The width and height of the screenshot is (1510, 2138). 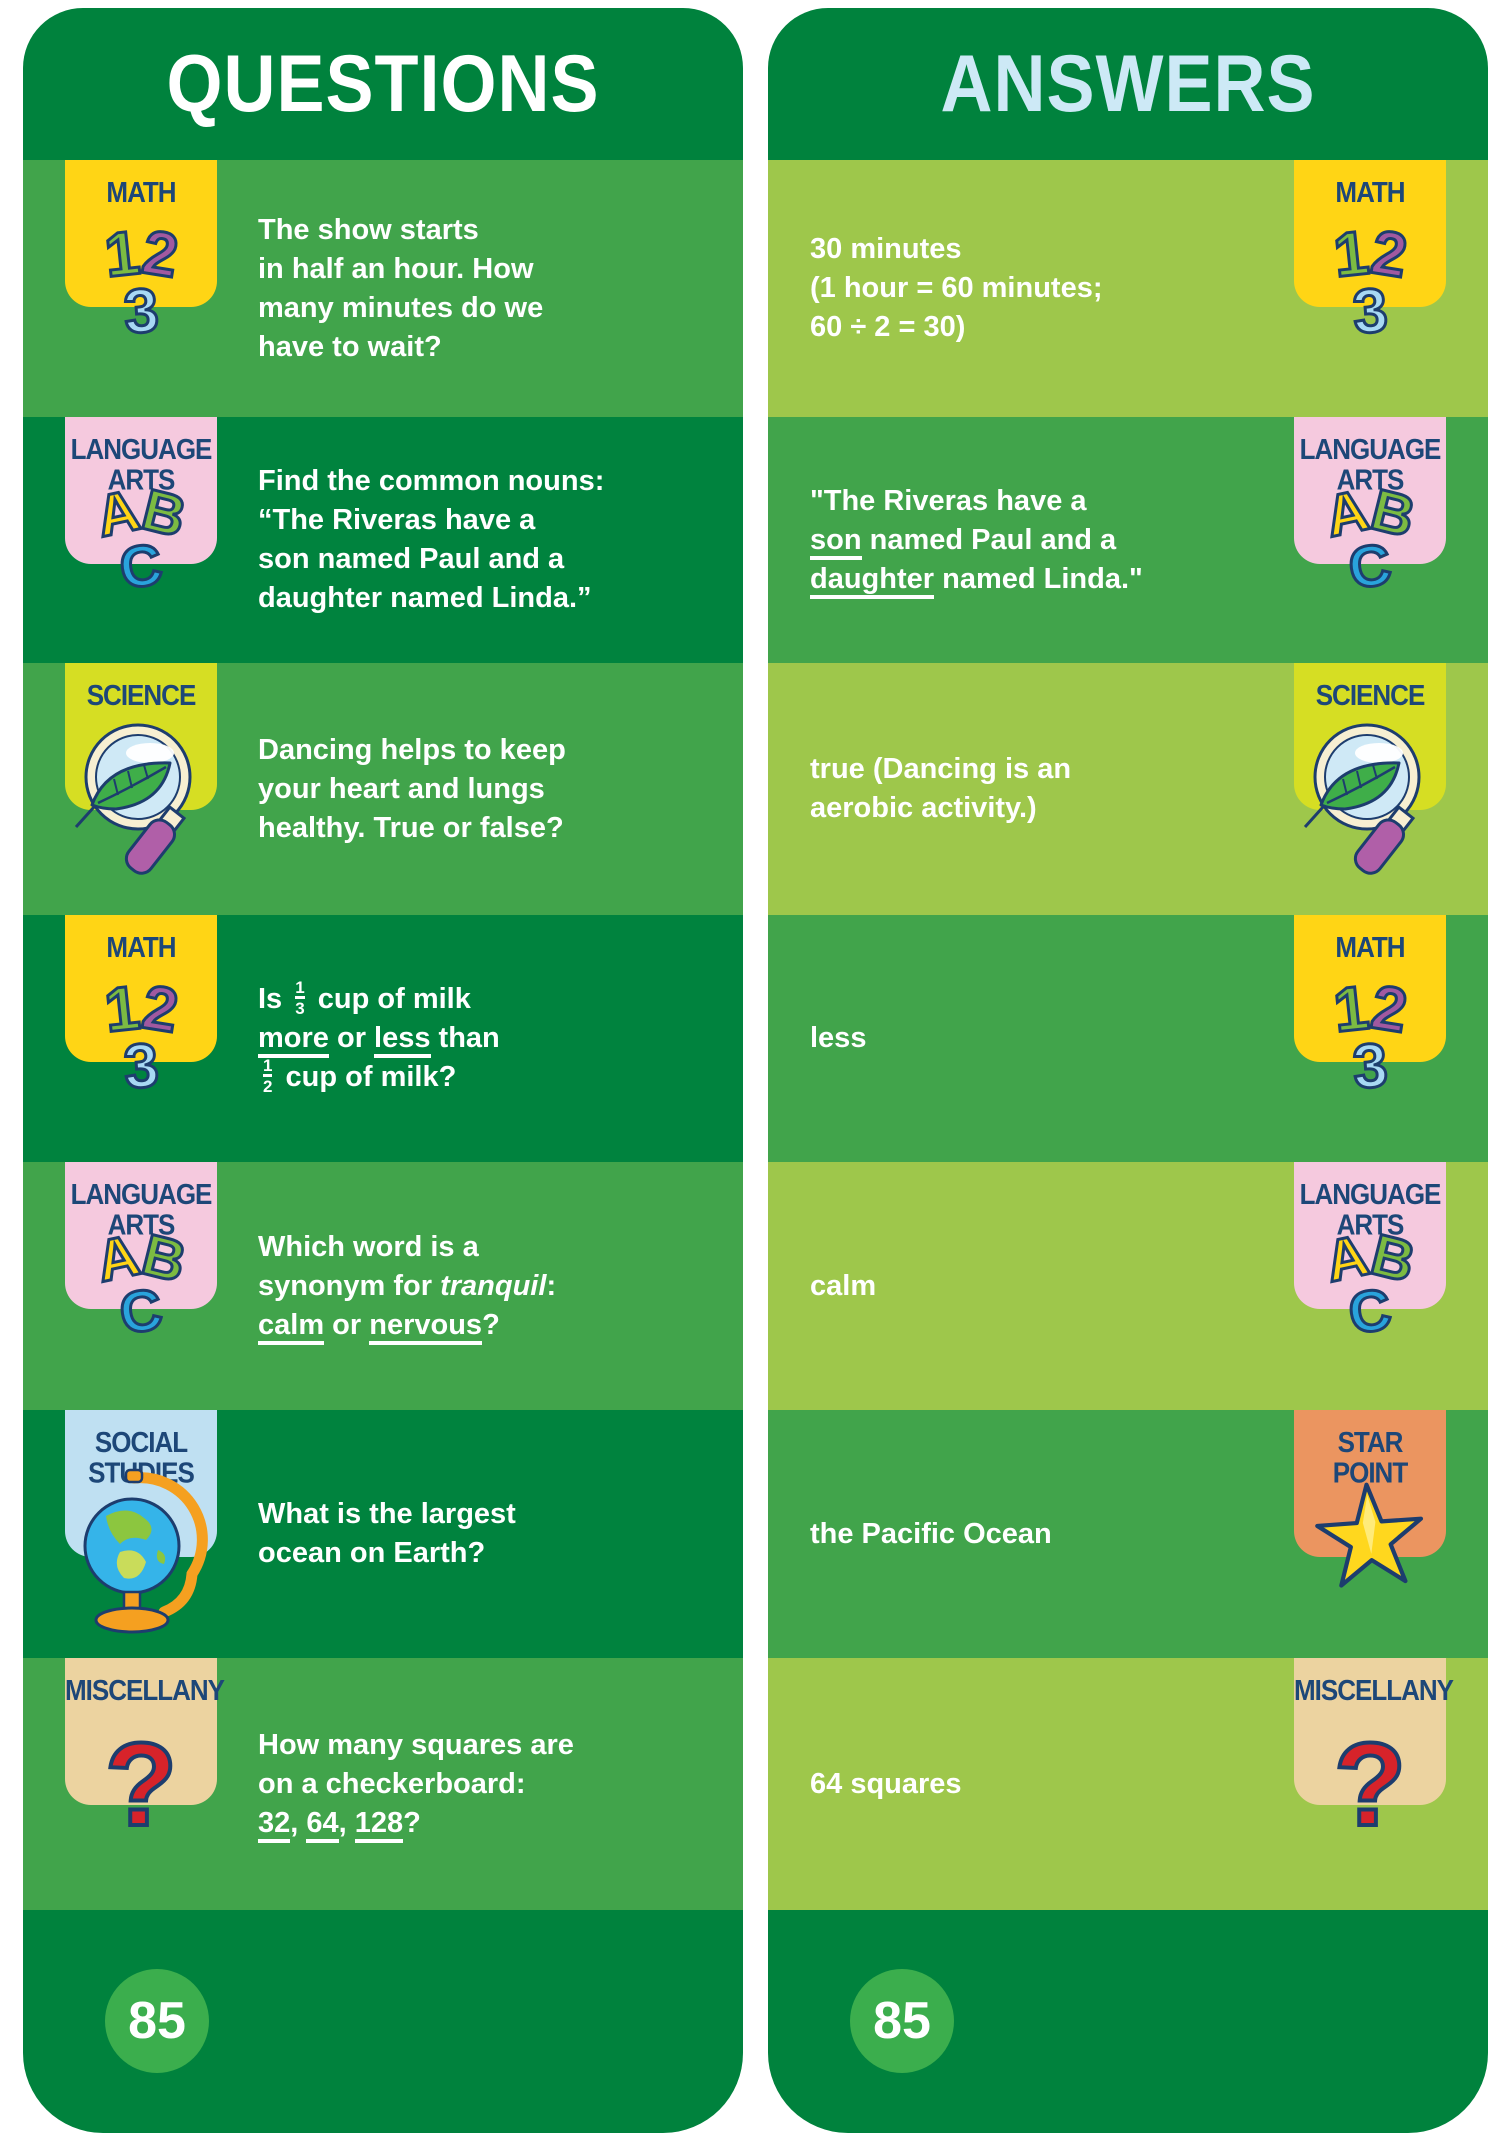 I want to click on answers-title: ANSWERS, so click(x=1128, y=84).